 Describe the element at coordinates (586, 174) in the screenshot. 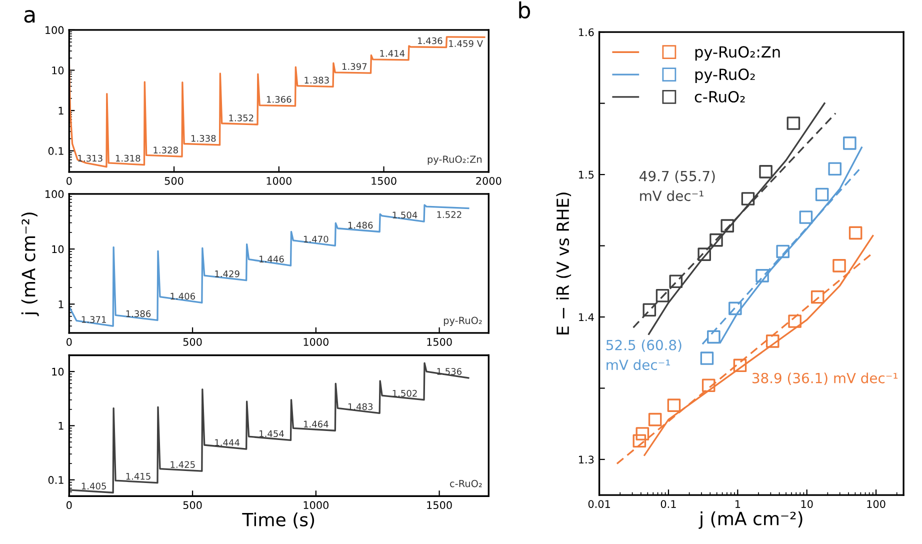

I see `y-tick-label: 1.5` at that location.